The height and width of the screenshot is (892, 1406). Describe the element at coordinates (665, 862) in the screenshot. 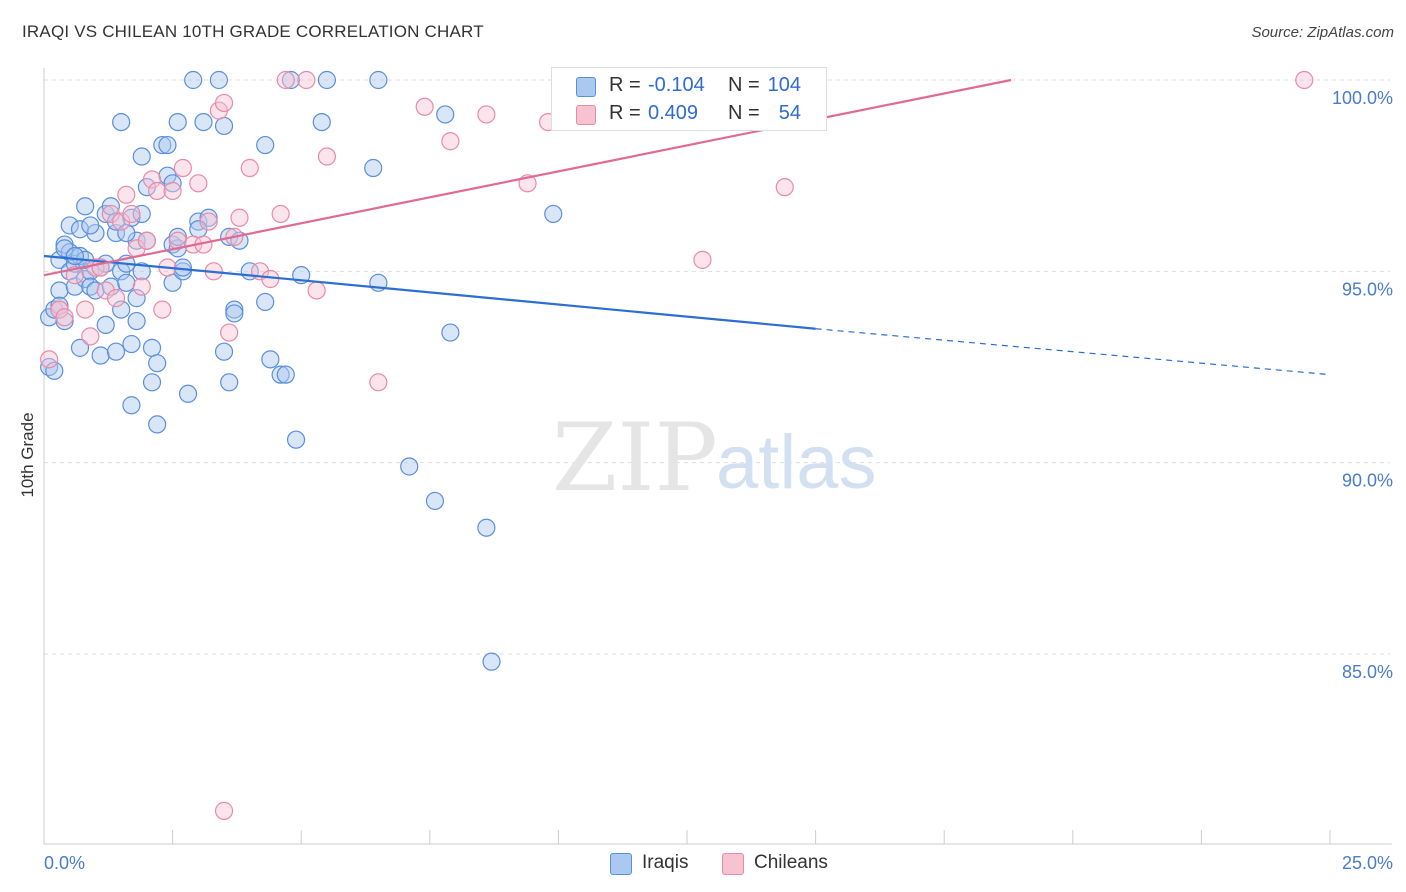

I see `legend-label-iraqis: Iraqis` at that location.